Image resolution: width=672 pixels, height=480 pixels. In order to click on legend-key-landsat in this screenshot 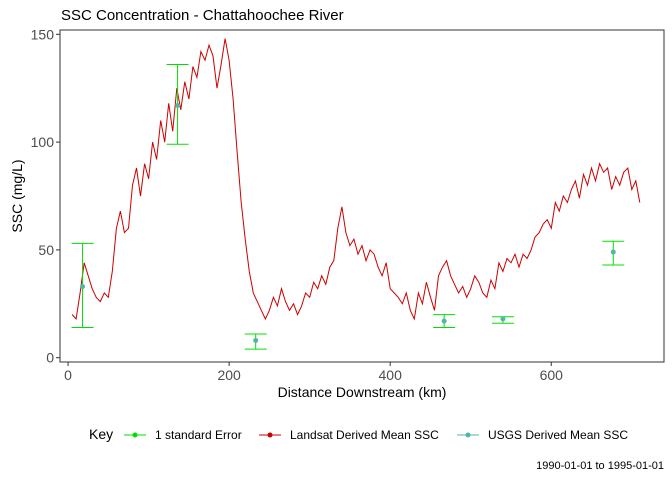, I will do `click(270, 435)`.